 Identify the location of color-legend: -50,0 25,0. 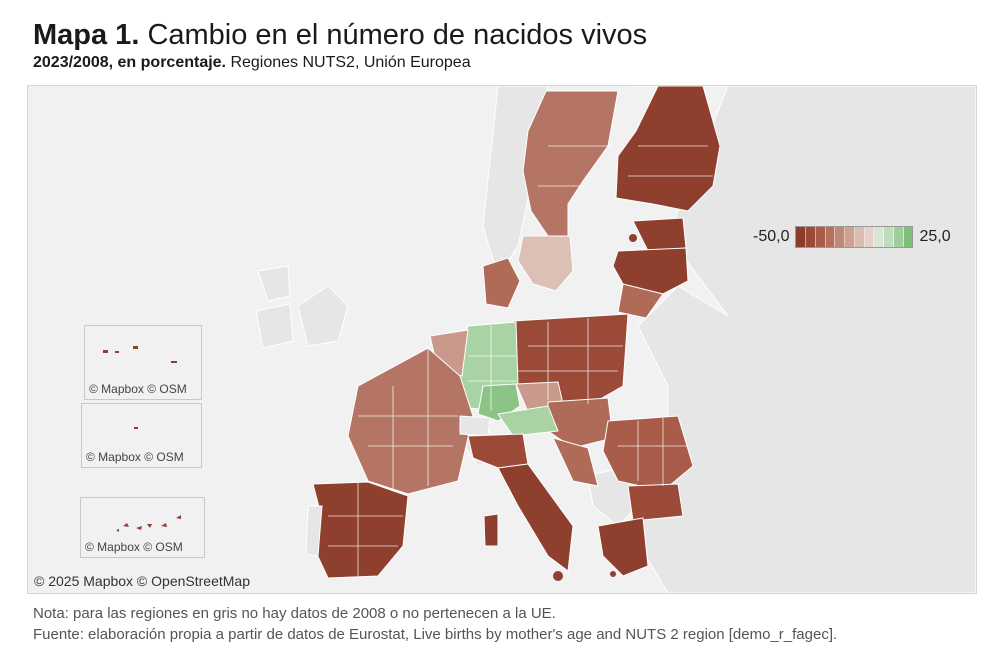
(852, 237).